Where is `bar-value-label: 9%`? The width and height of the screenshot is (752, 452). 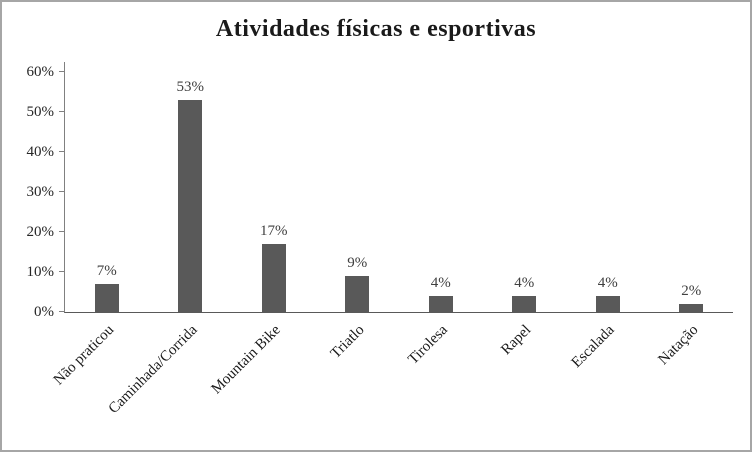 bar-value-label: 9% is located at coordinates (357, 263).